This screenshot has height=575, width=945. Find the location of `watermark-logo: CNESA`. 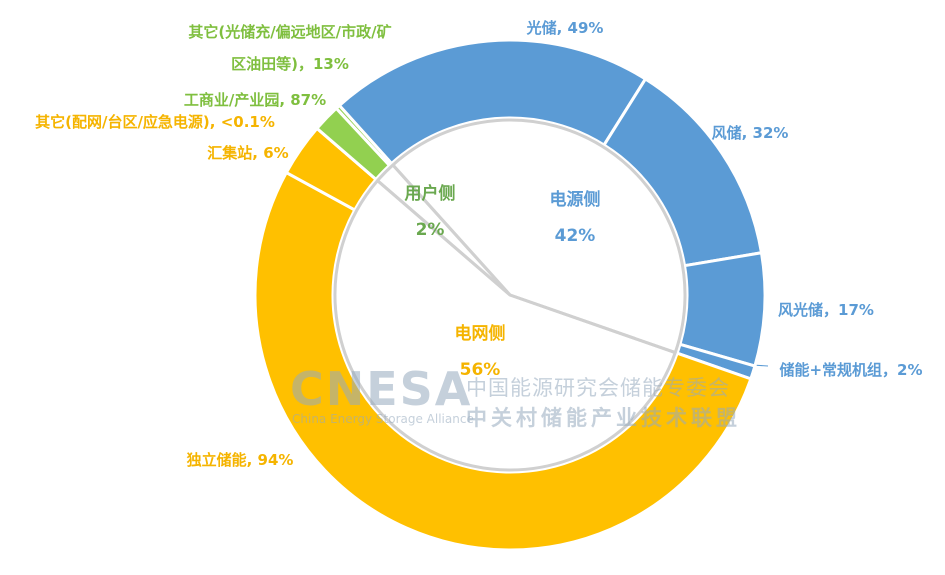

watermark-logo: CNESA is located at coordinates (381, 389).